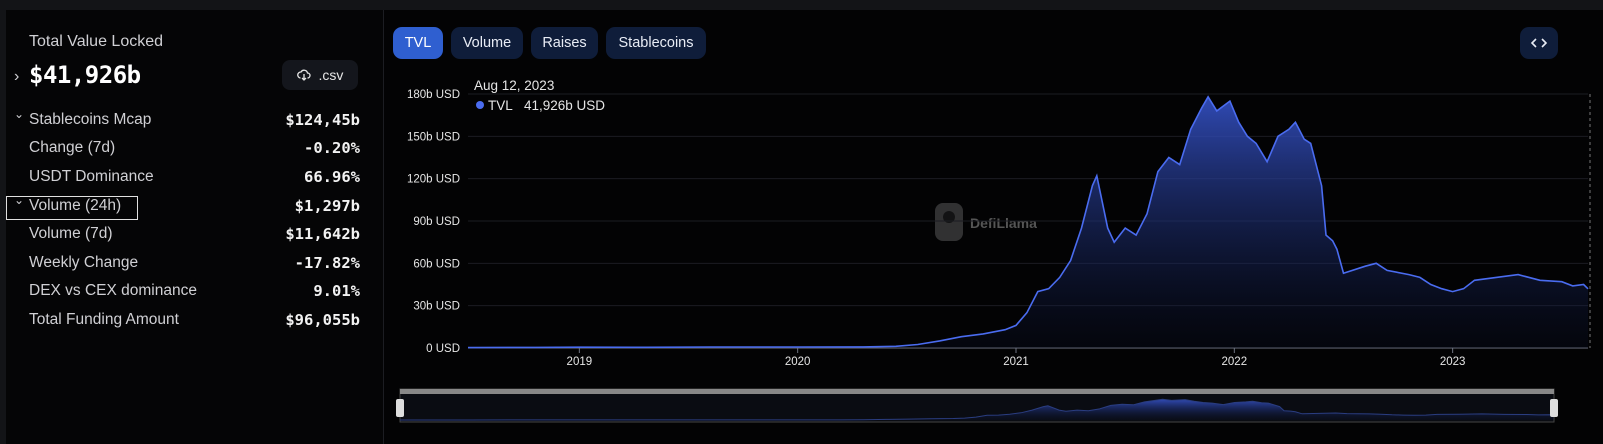 This screenshot has height=444, width=1603. I want to click on y-tick-label: 120b USD, so click(433, 180).